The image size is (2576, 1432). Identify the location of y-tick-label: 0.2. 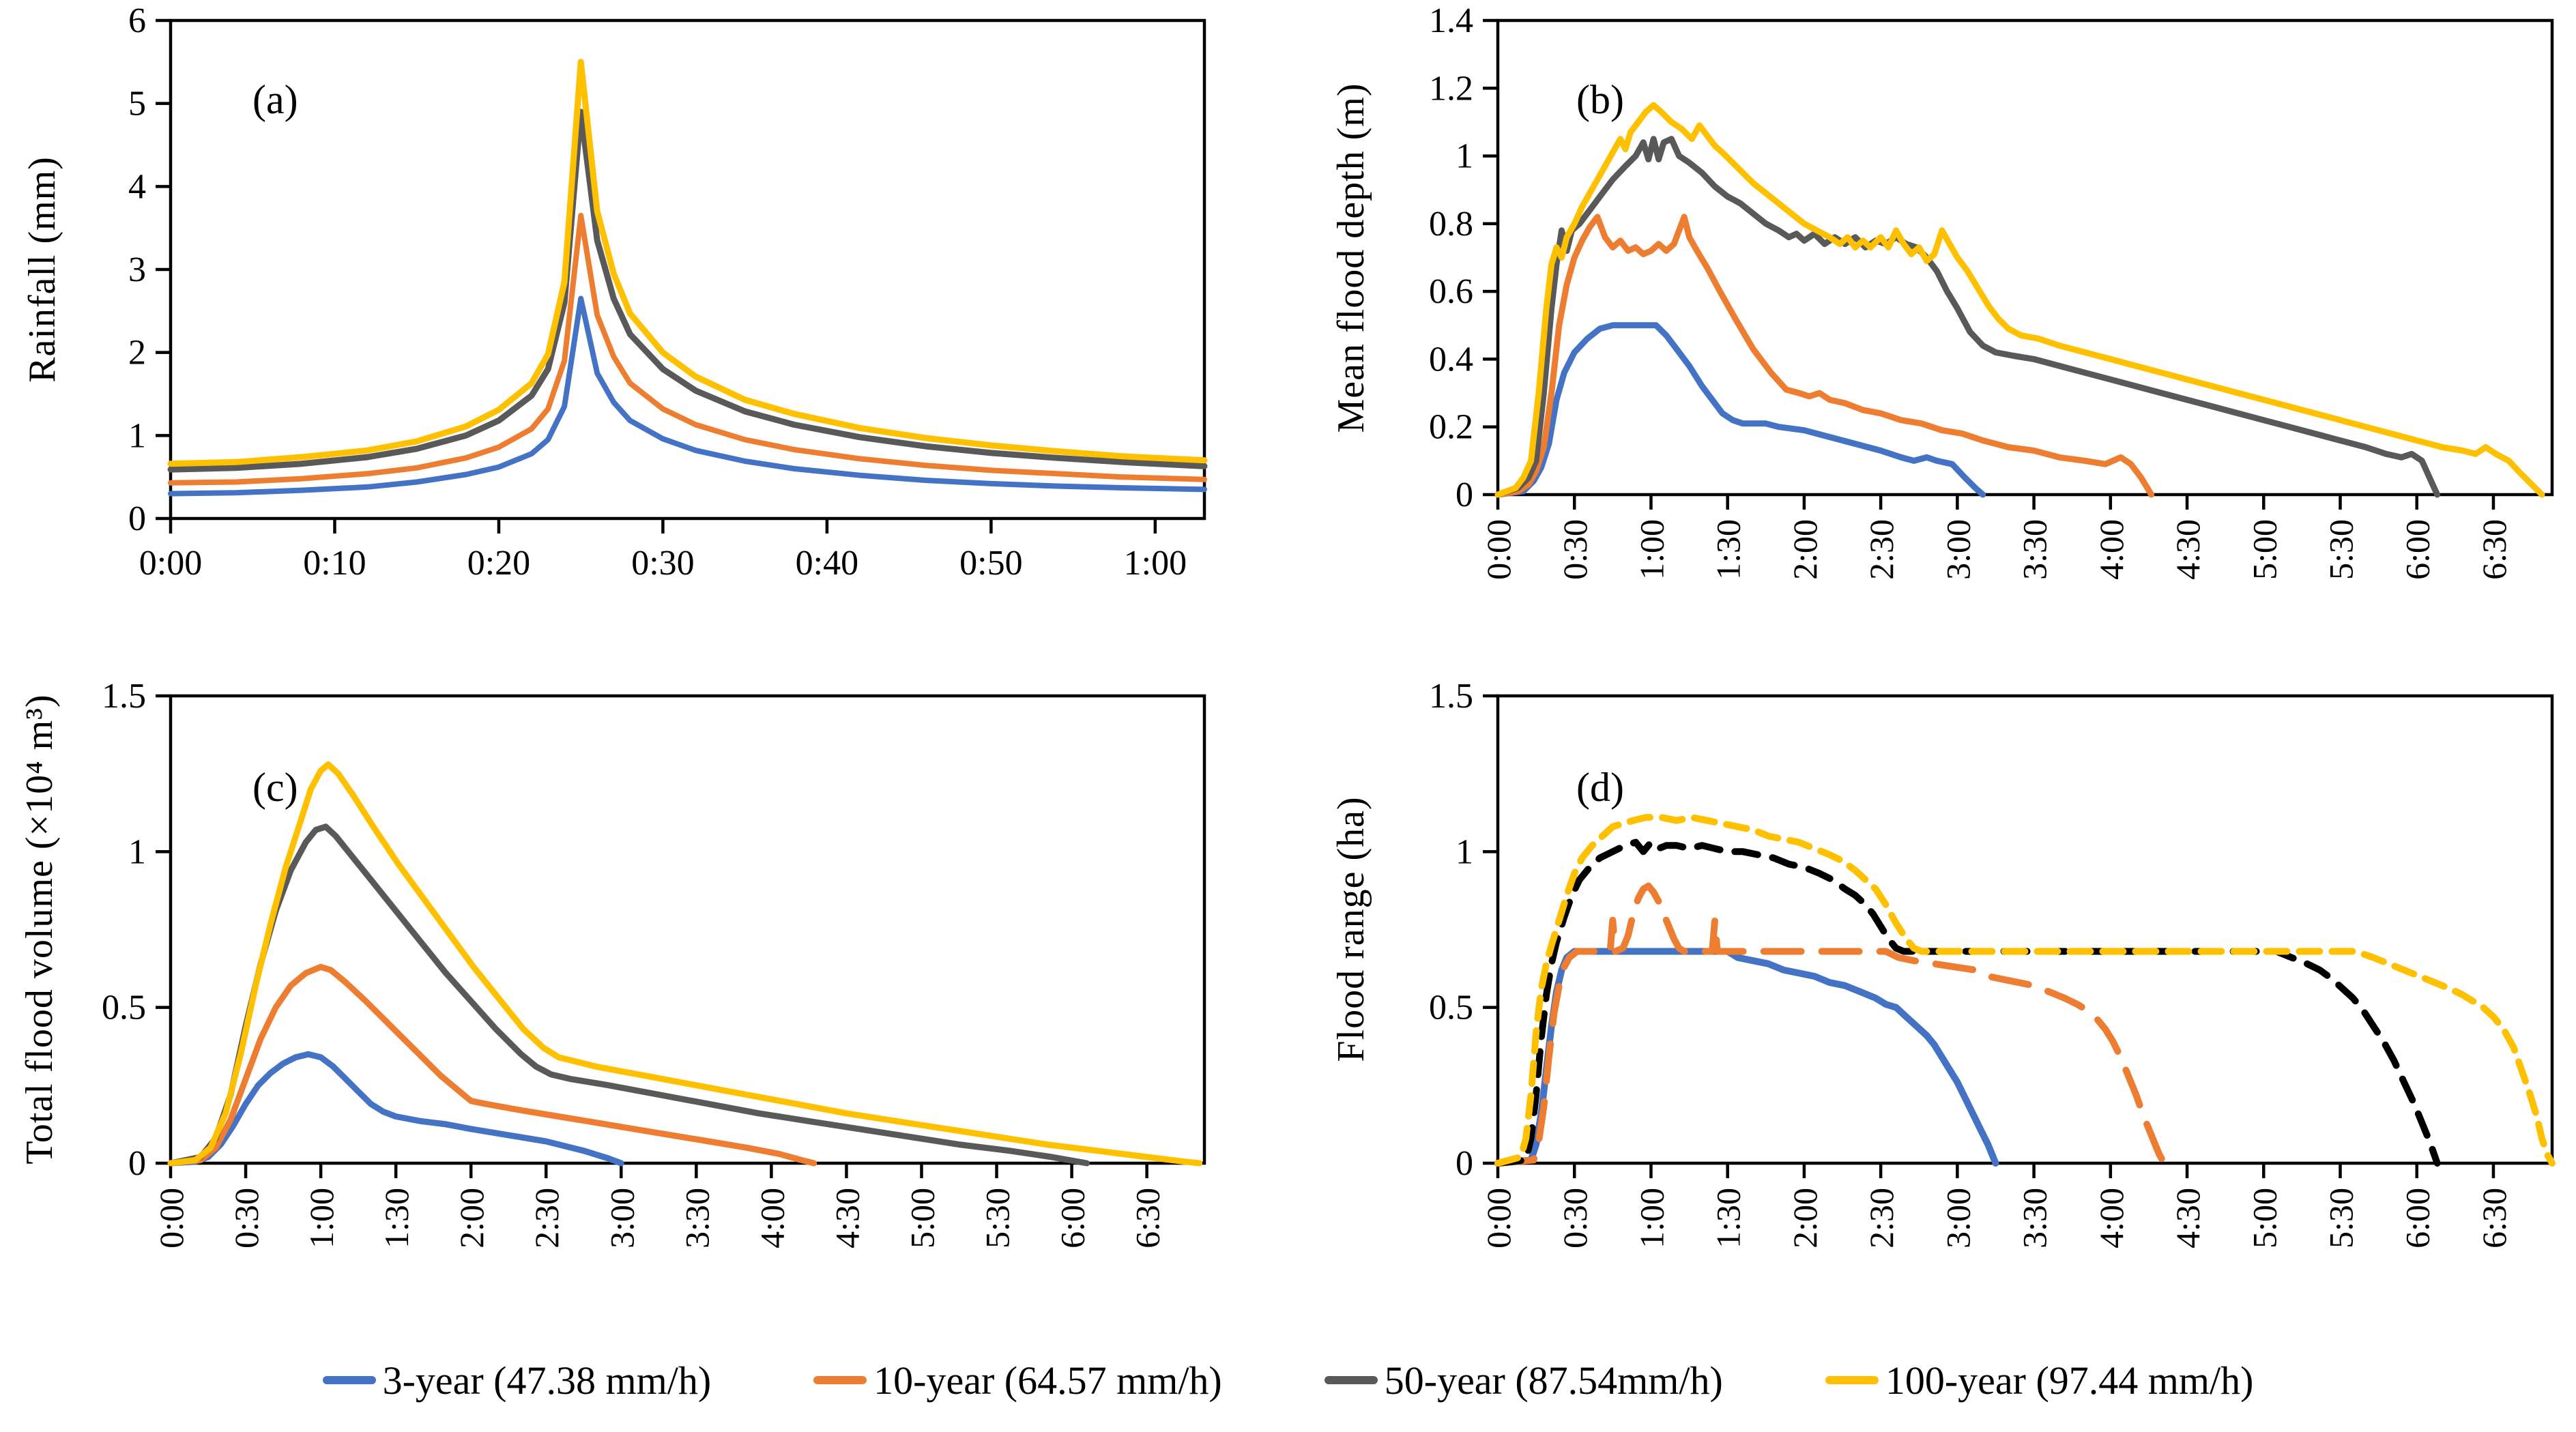
(1451, 427).